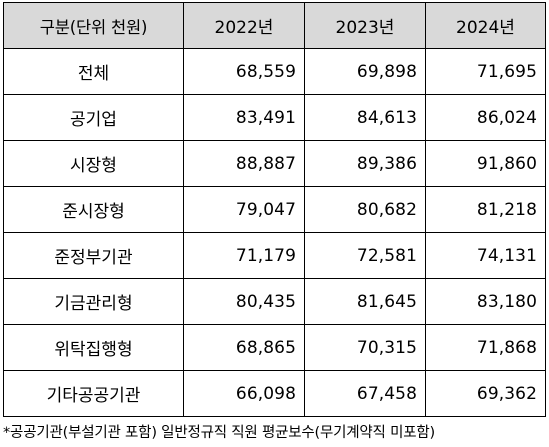 The height and width of the screenshot is (447, 549). What do you see at coordinates (485, 163) in the screenshot?
I see `value-2024: 91,860` at bounding box center [485, 163].